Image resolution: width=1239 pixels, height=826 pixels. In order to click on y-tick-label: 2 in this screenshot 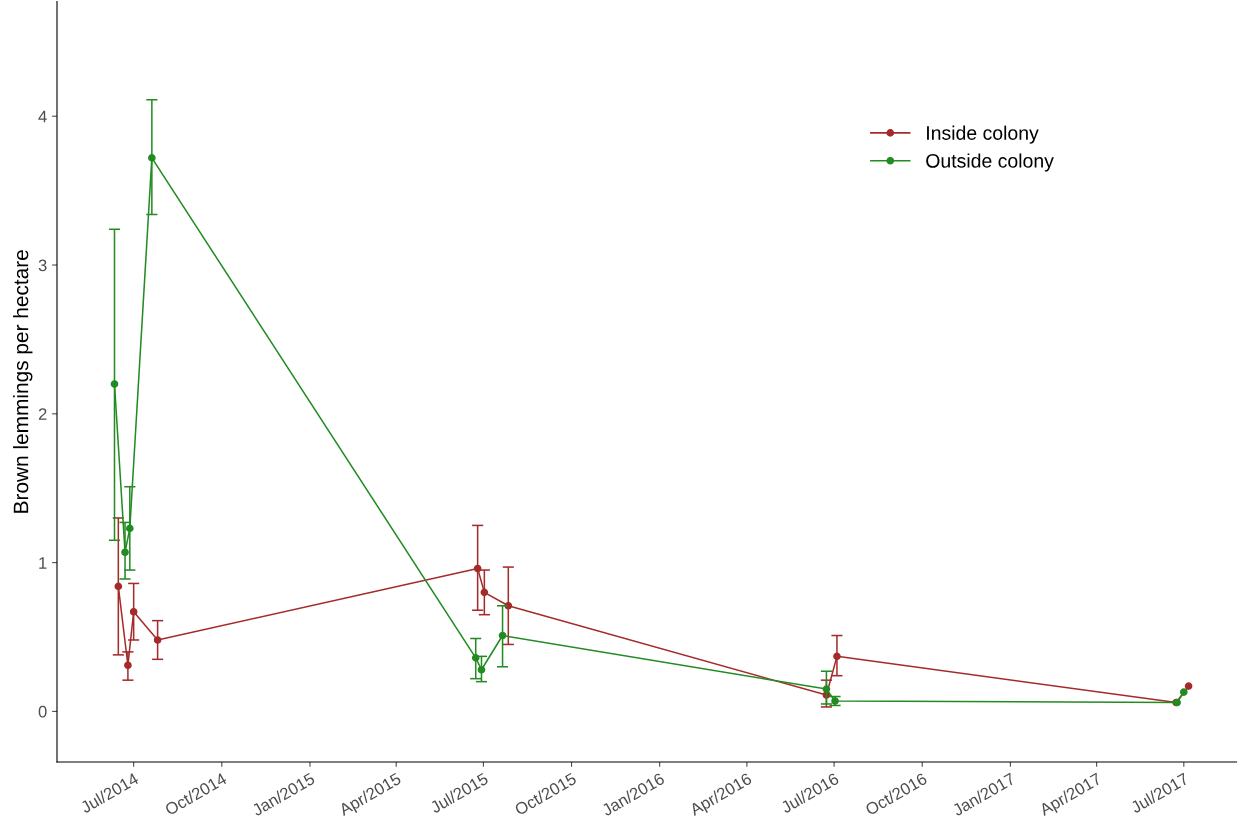, I will do `click(42, 414)`.